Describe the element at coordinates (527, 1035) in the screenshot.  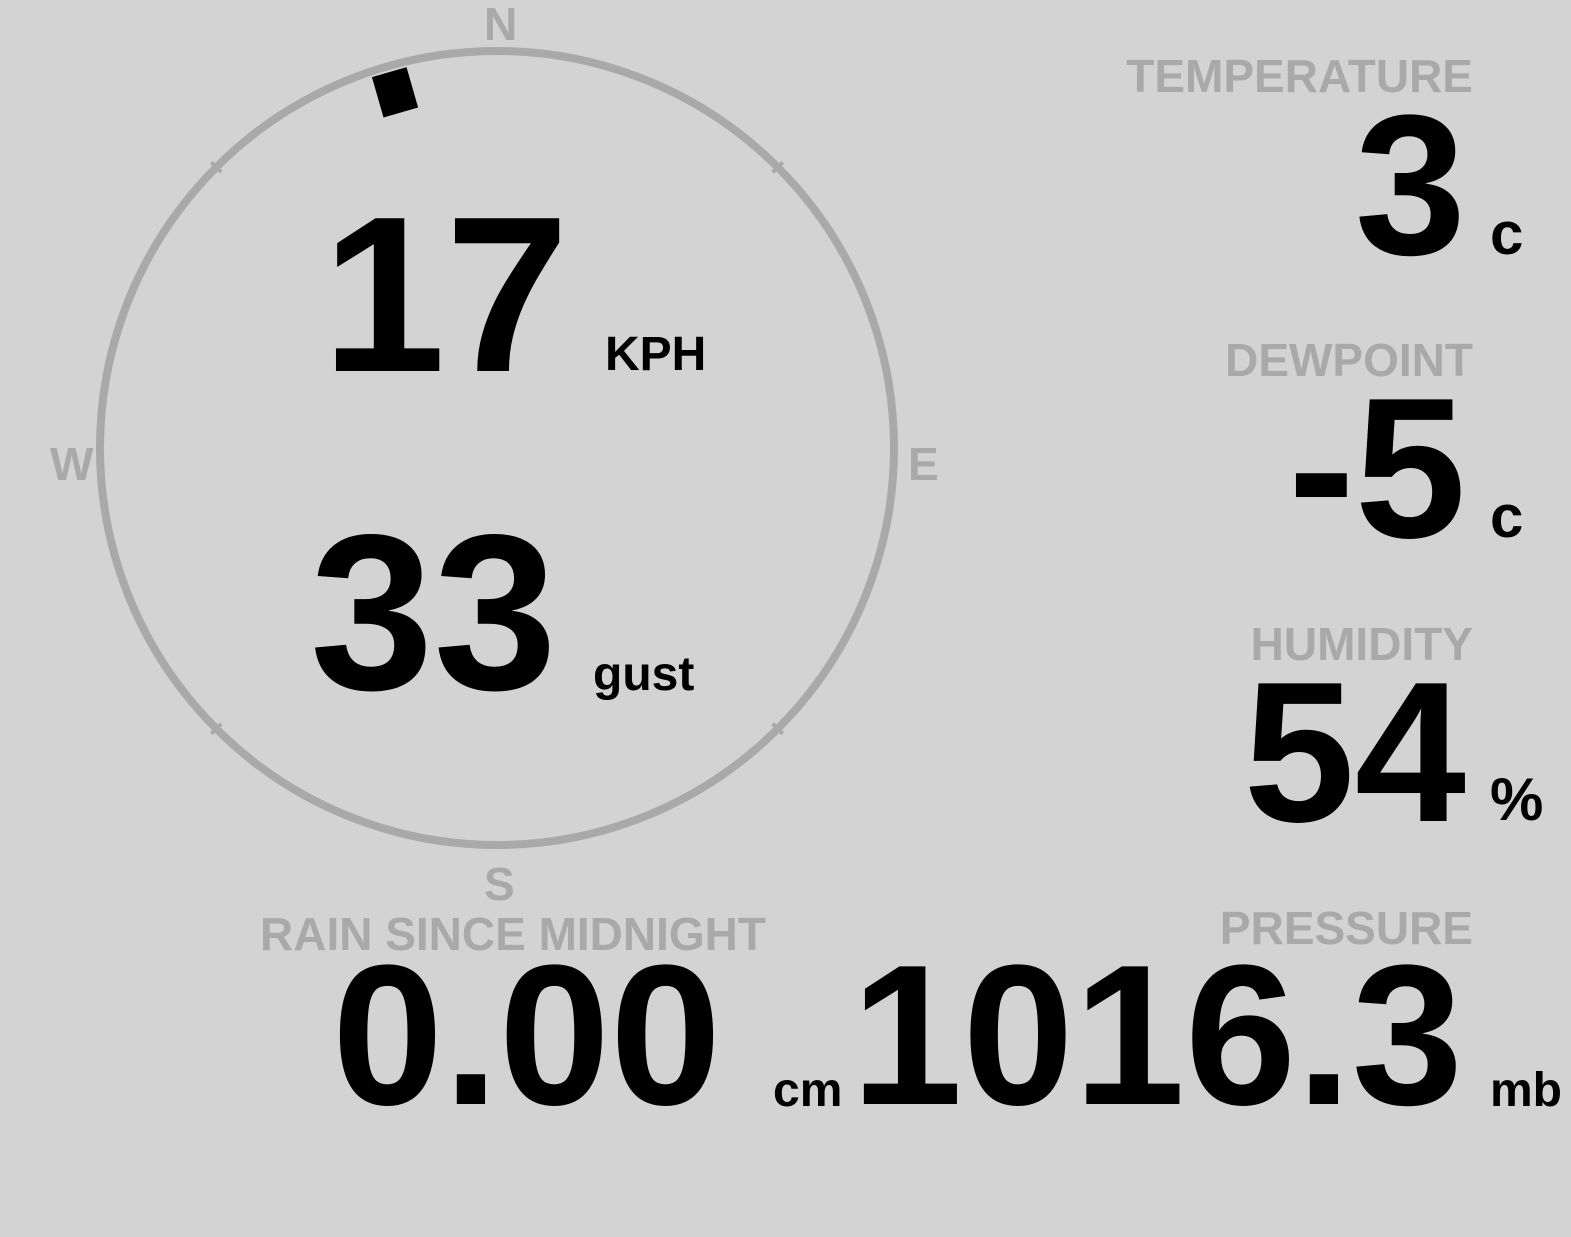
I see `rain-value: 0.00` at that location.